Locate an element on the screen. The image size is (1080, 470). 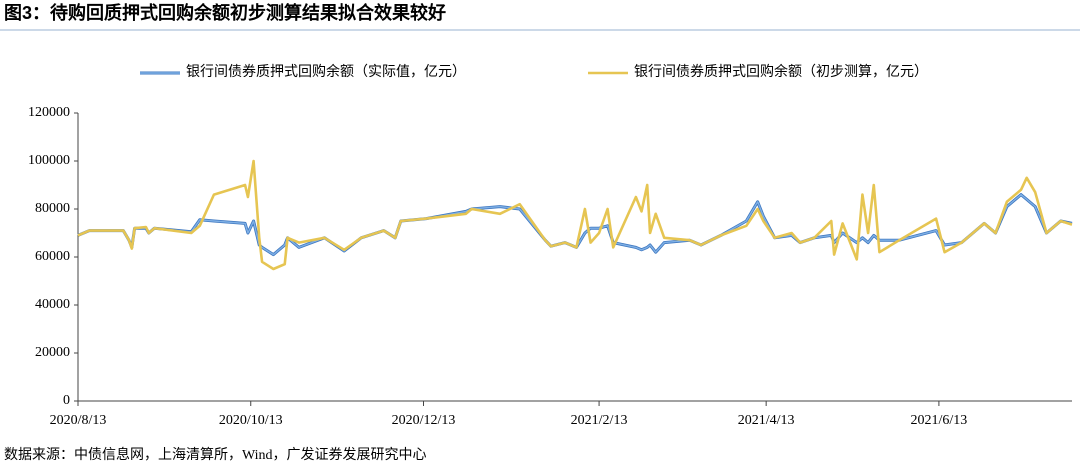
x-tick-label: 2020/8/13 is located at coordinates (78, 420).